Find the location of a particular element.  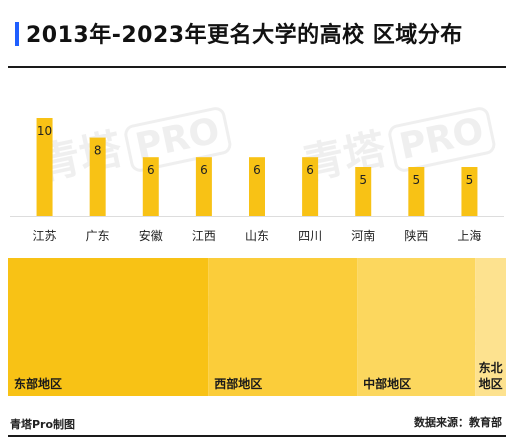

footer-credit: 青塔Pro制图 is located at coordinates (43, 424).